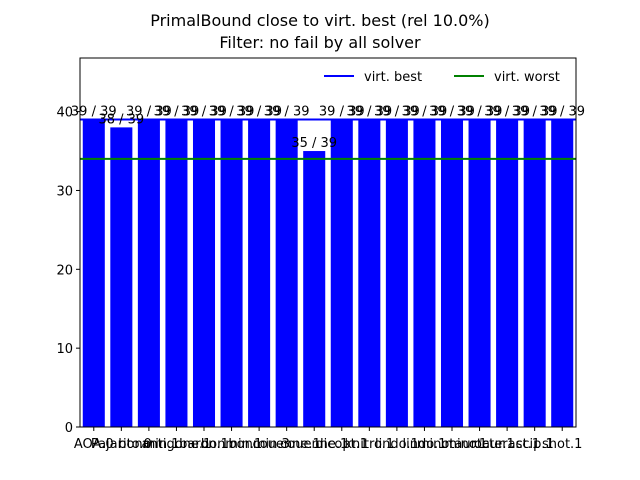 Image resolution: width=640 pixels, height=480 pixels. Describe the element at coordinates (320, 42) in the screenshot. I see `chart-title-line-2: Filter: no fail by all solver` at that location.